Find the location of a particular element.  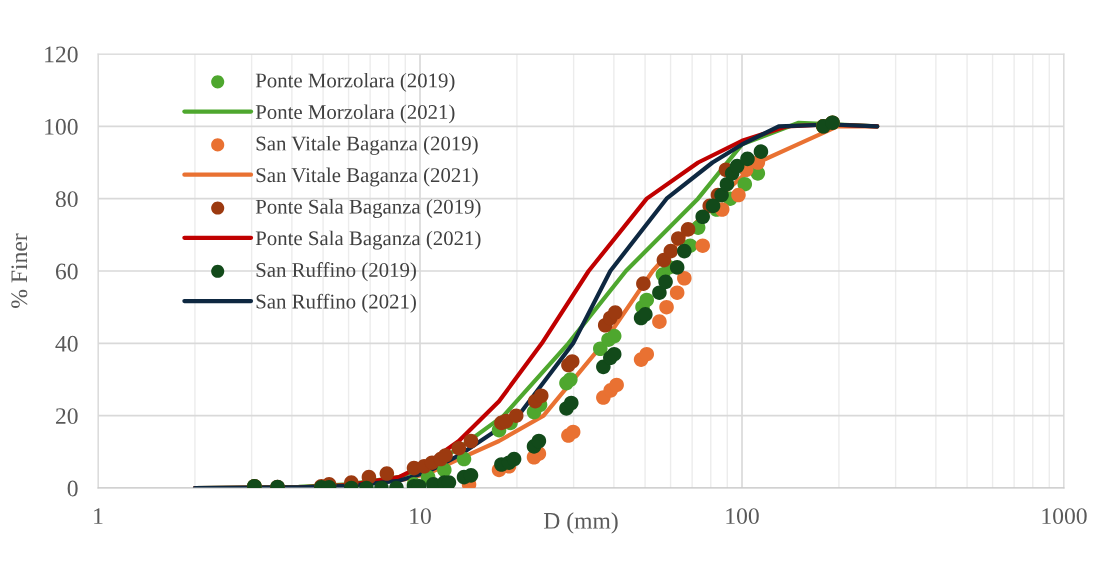

legend-label: Ponte Morzolara (2021) is located at coordinates (355, 114).